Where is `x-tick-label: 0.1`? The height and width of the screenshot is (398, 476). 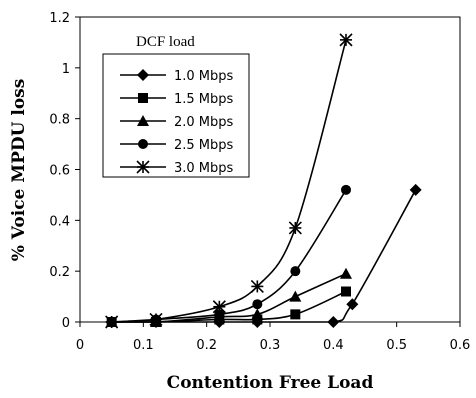
x-tick-label: 0.1 is located at coordinates (143, 345).